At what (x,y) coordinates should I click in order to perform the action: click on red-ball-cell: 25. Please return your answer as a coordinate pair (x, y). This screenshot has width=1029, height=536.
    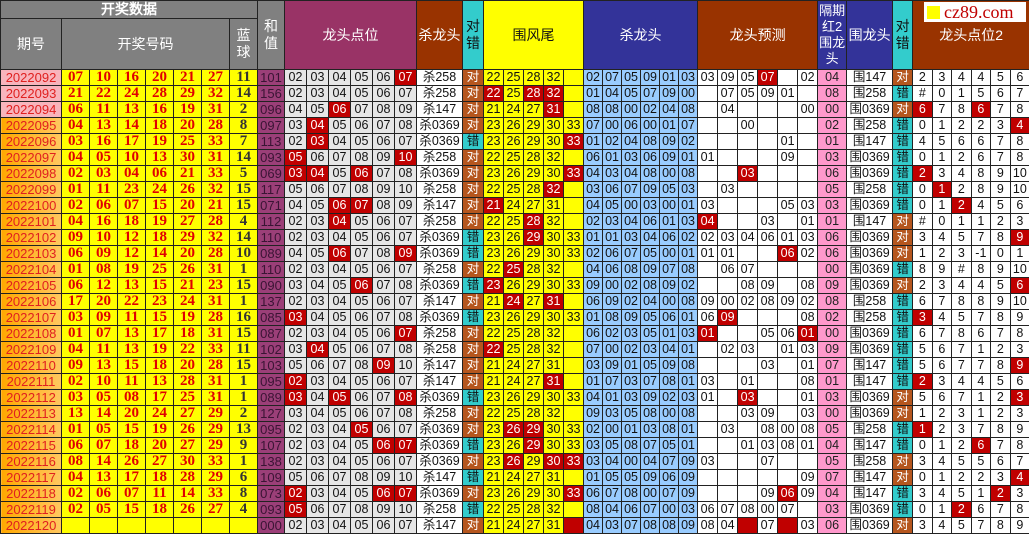
    Looking at the image, I should click on (187, 397).